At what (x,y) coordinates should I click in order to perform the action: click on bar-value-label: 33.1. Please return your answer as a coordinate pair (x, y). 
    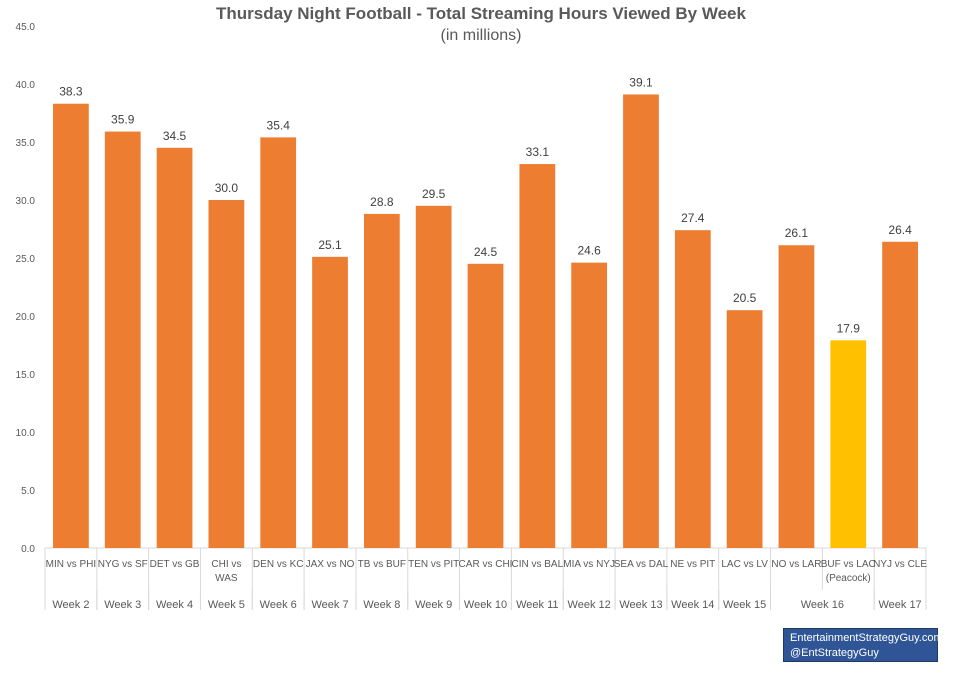
    Looking at the image, I should click on (538, 152).